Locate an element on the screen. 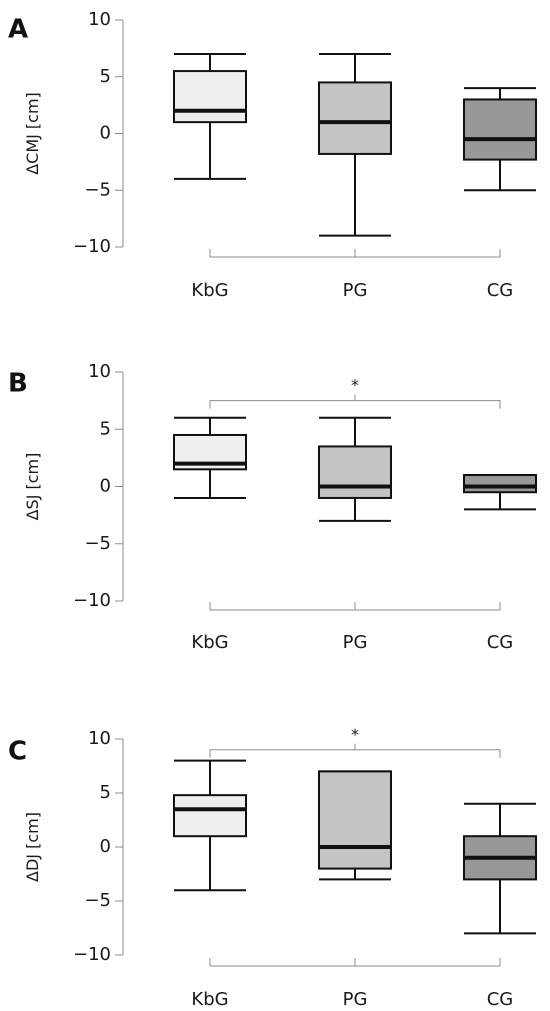 Image resolution: width=550 pixels, height=1011 pixels. panel-label: A is located at coordinates (18, 30).